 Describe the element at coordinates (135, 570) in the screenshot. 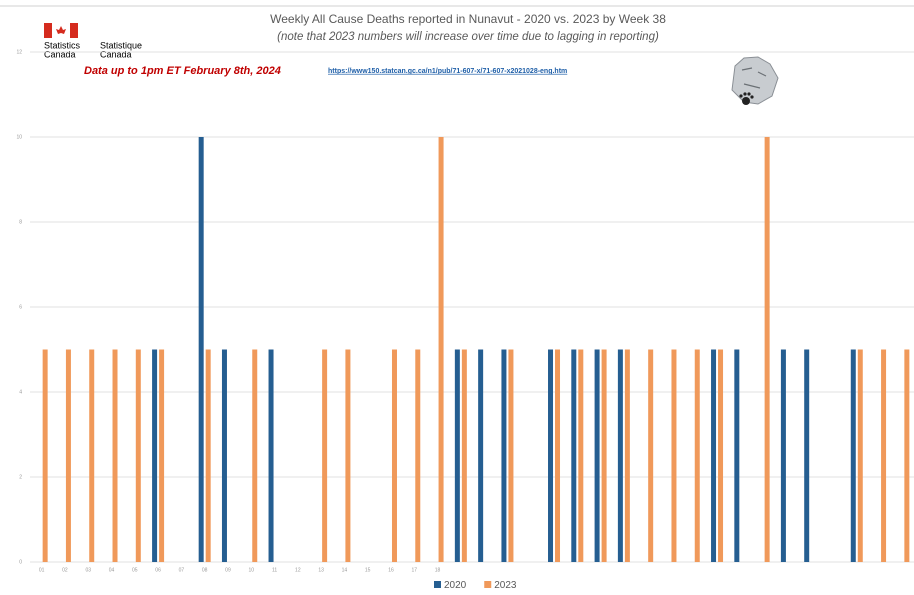

I see `x-tick-label: 05` at that location.